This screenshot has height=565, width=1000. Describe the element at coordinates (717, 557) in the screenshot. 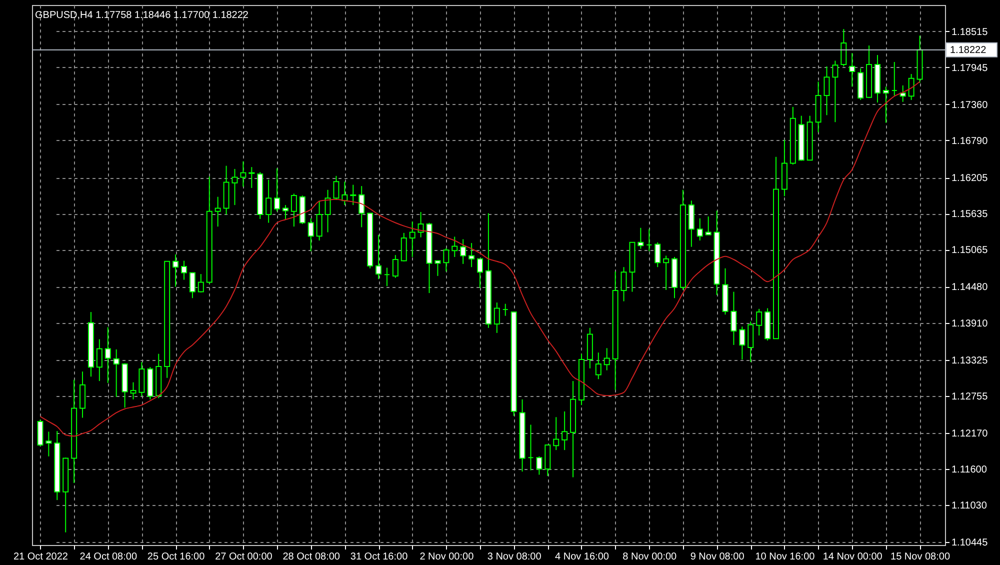

I see `x-tick-label: 9 Nov 08:00` at that location.